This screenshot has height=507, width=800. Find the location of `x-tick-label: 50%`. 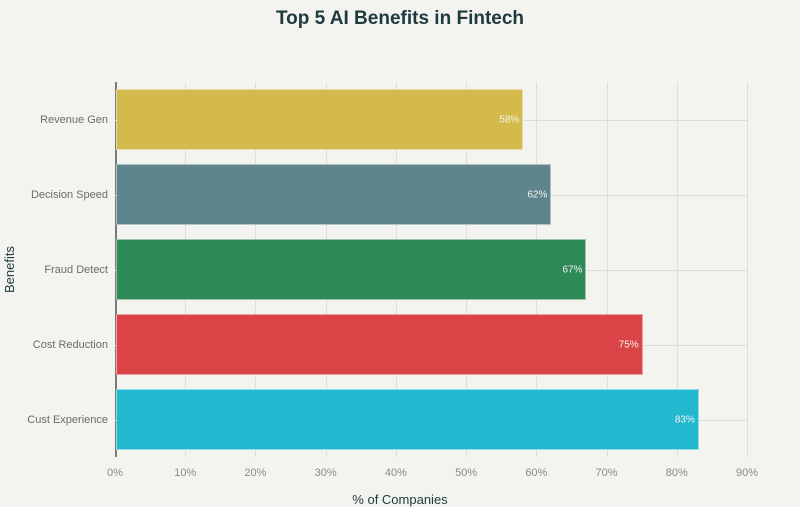

x-tick-label: 50% is located at coordinates (466, 473).